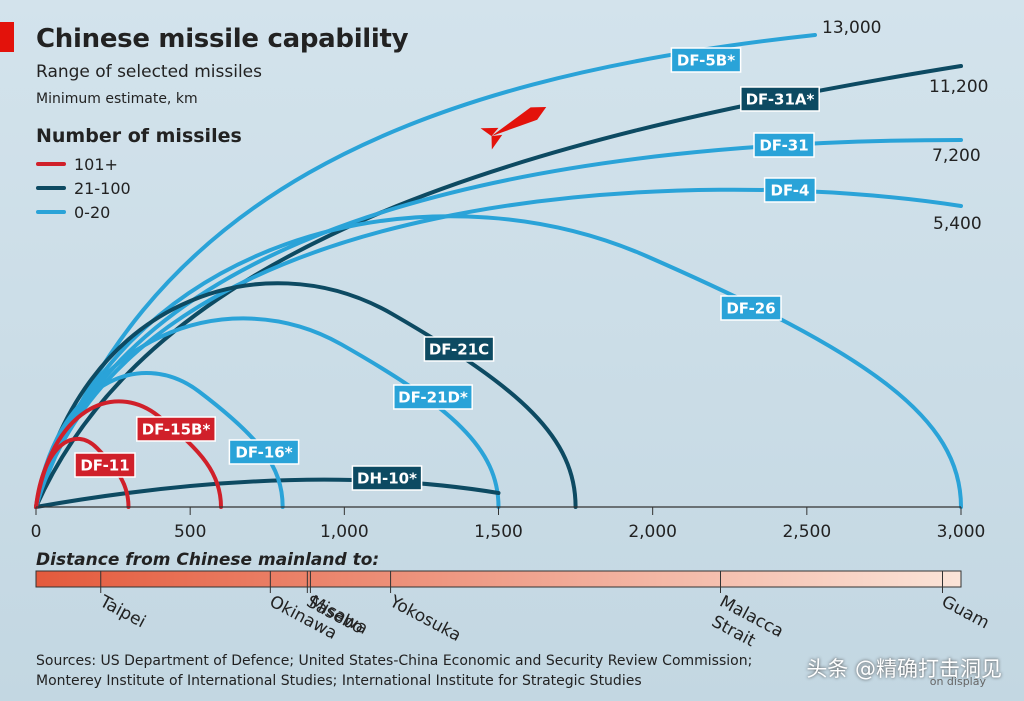  I want to click on legend-item: 101+, so click(83, 164).